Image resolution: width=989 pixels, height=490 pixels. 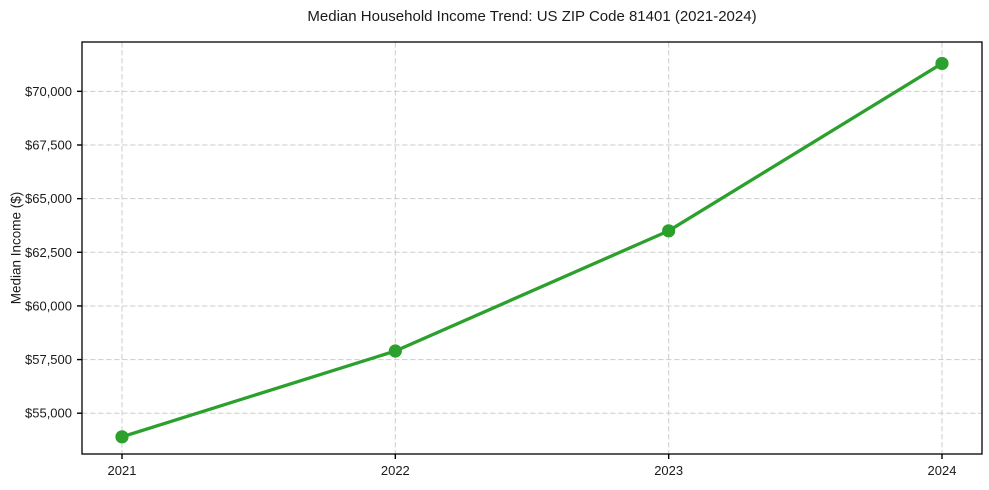 What do you see at coordinates (122, 470) in the screenshot?
I see `x-tick-label: 2021` at bounding box center [122, 470].